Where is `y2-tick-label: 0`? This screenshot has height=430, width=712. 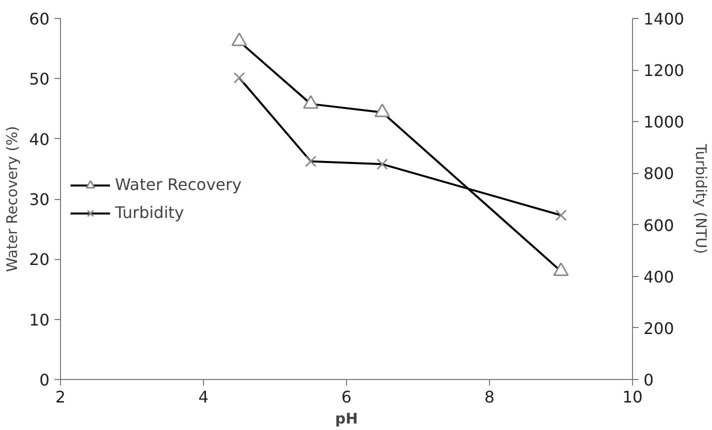
y2-tick-label: 0 is located at coordinates (649, 380).